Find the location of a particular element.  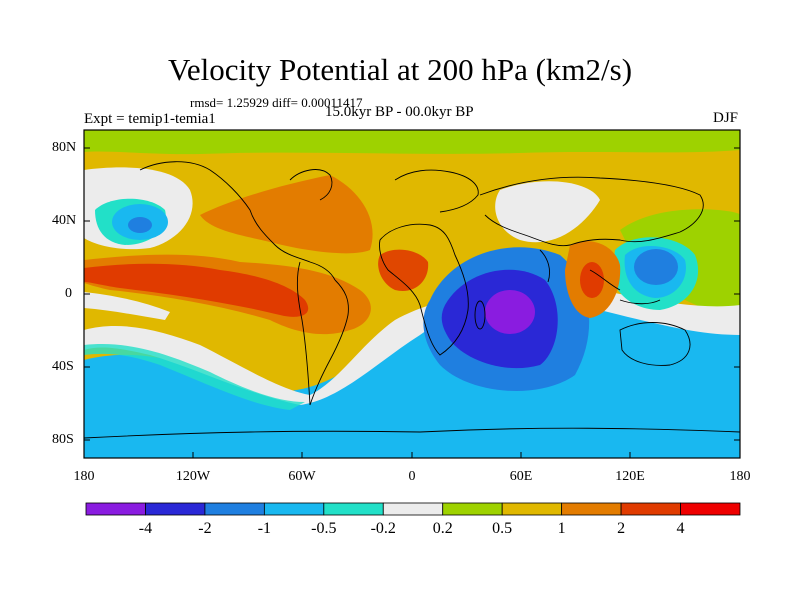

coast-africa is located at coordinates (424, 289).